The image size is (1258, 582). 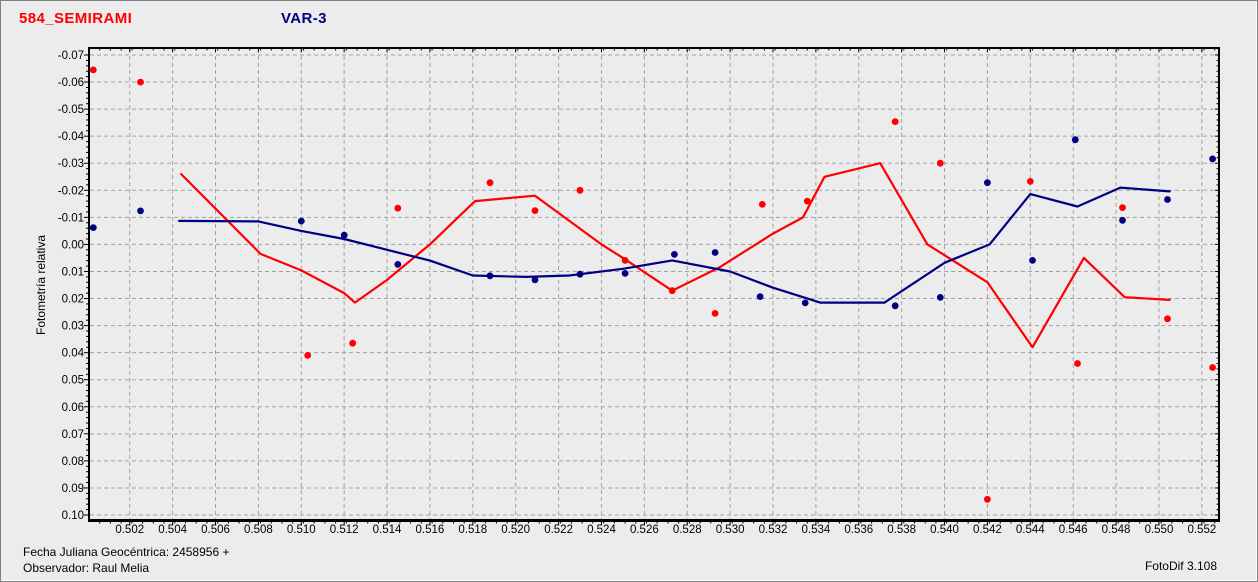 I want to click on svg-text: -0.04, so click(x=71, y=137).